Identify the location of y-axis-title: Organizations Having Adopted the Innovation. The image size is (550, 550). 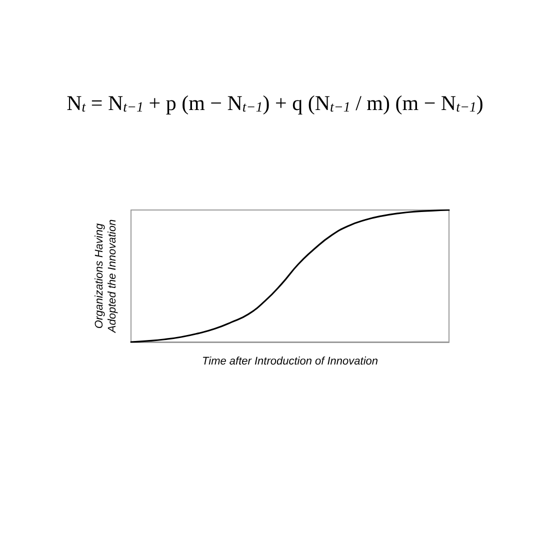
(106, 276).